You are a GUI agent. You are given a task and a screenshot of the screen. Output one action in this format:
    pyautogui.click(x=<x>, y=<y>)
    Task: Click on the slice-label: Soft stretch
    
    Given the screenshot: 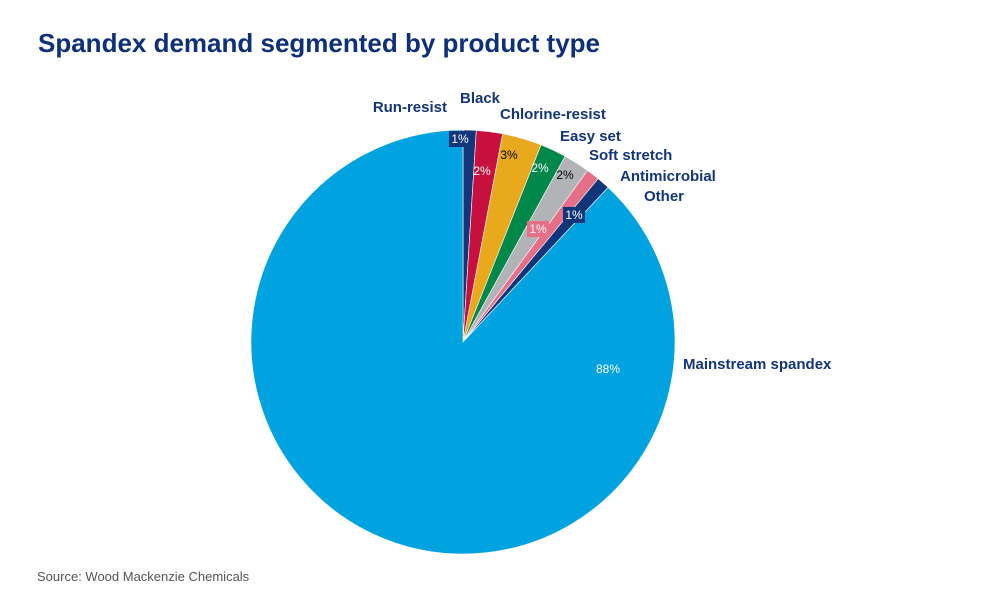 What is the action you would take?
    pyautogui.click(x=630, y=155)
    